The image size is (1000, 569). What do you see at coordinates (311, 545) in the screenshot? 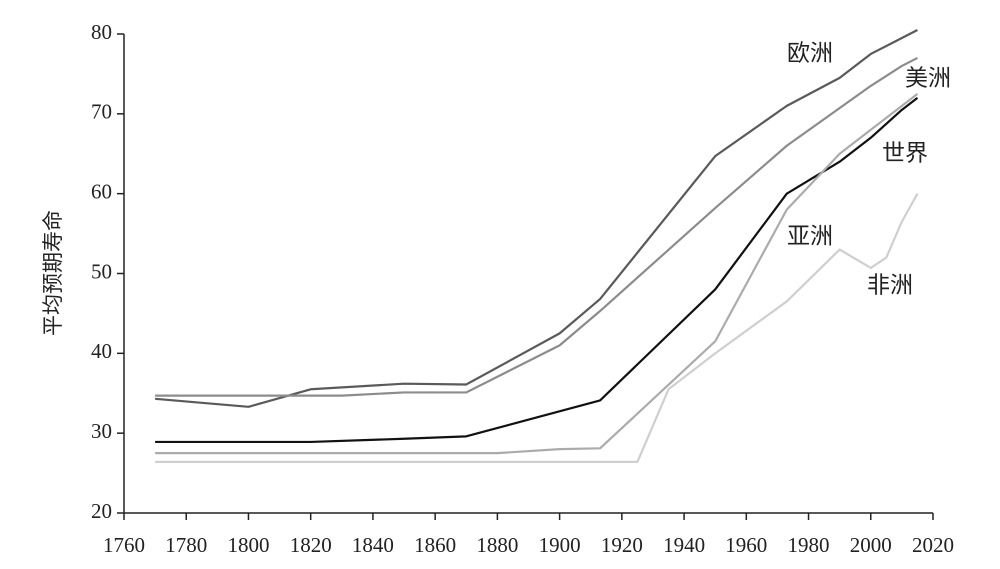
I see `x-tick-label: 1820` at bounding box center [311, 545].